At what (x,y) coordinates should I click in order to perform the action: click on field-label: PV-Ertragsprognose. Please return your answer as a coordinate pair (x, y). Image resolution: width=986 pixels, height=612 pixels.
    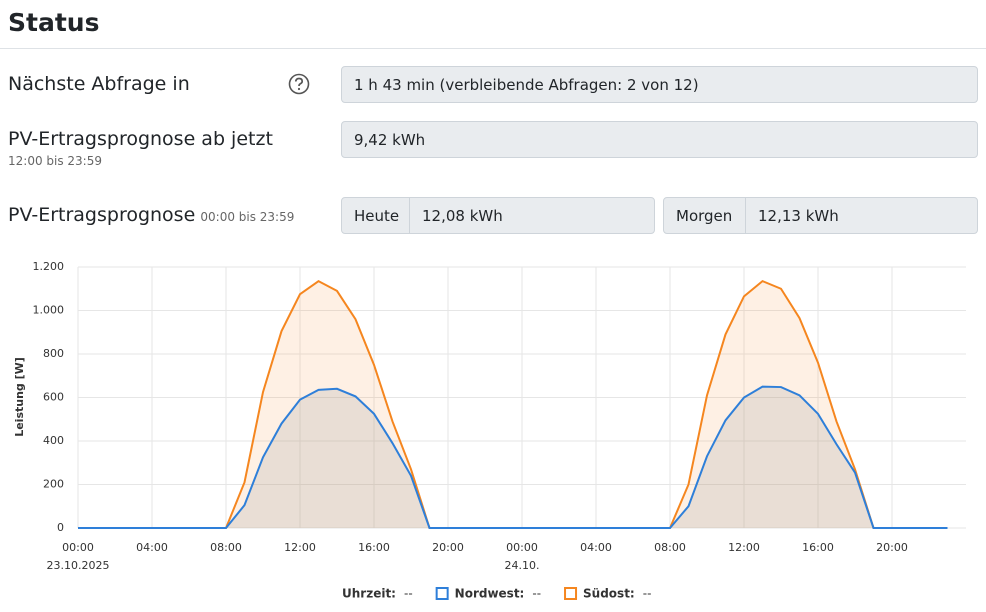
    Looking at the image, I should click on (102, 215).